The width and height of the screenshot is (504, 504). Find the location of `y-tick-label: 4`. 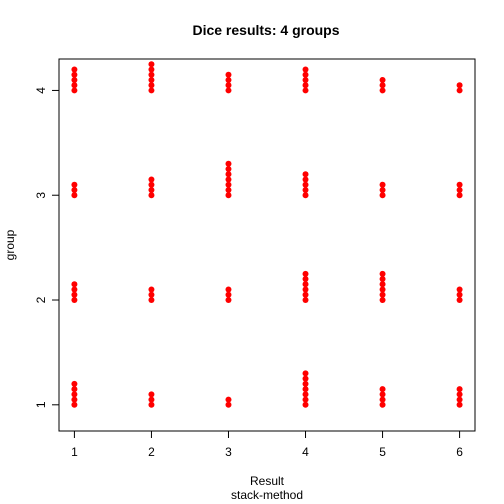

y-tick-label: 4 is located at coordinates (41, 90).